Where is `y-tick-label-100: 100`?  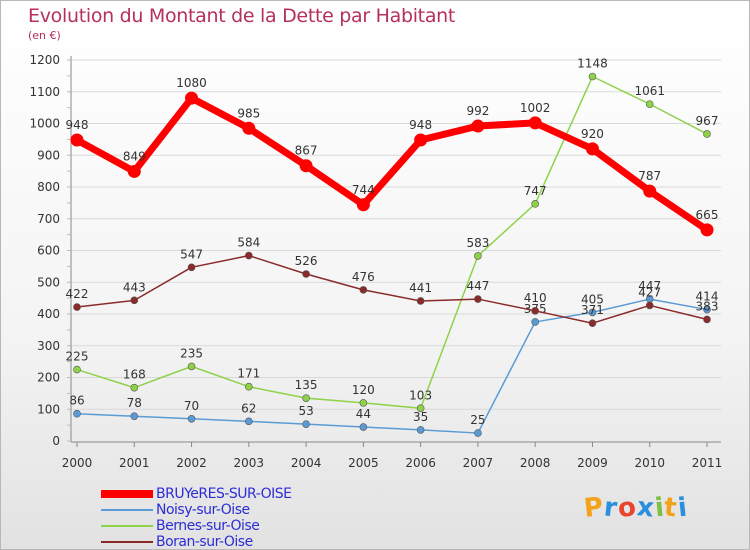 y-tick-label-100: 100 is located at coordinates (48, 409).